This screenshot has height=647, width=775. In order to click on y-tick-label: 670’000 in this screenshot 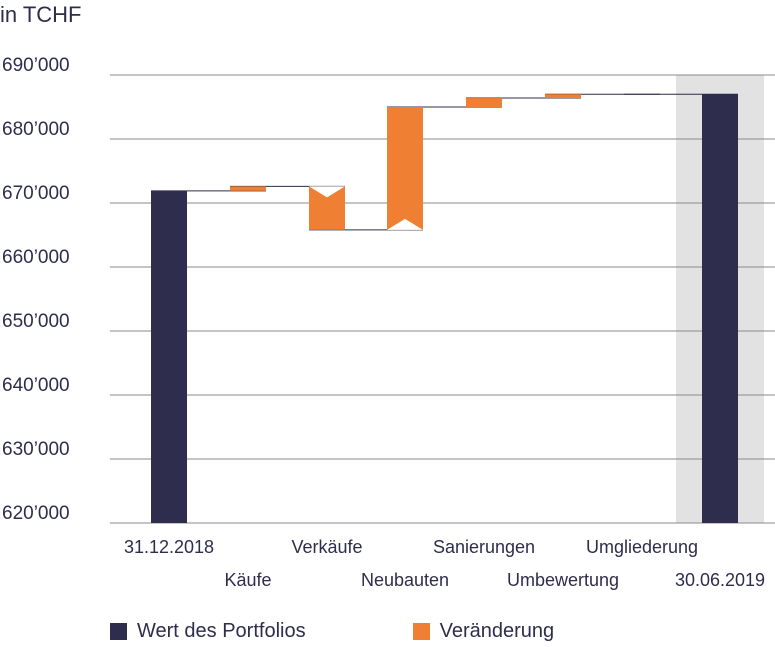, I will do `click(36, 193)`.